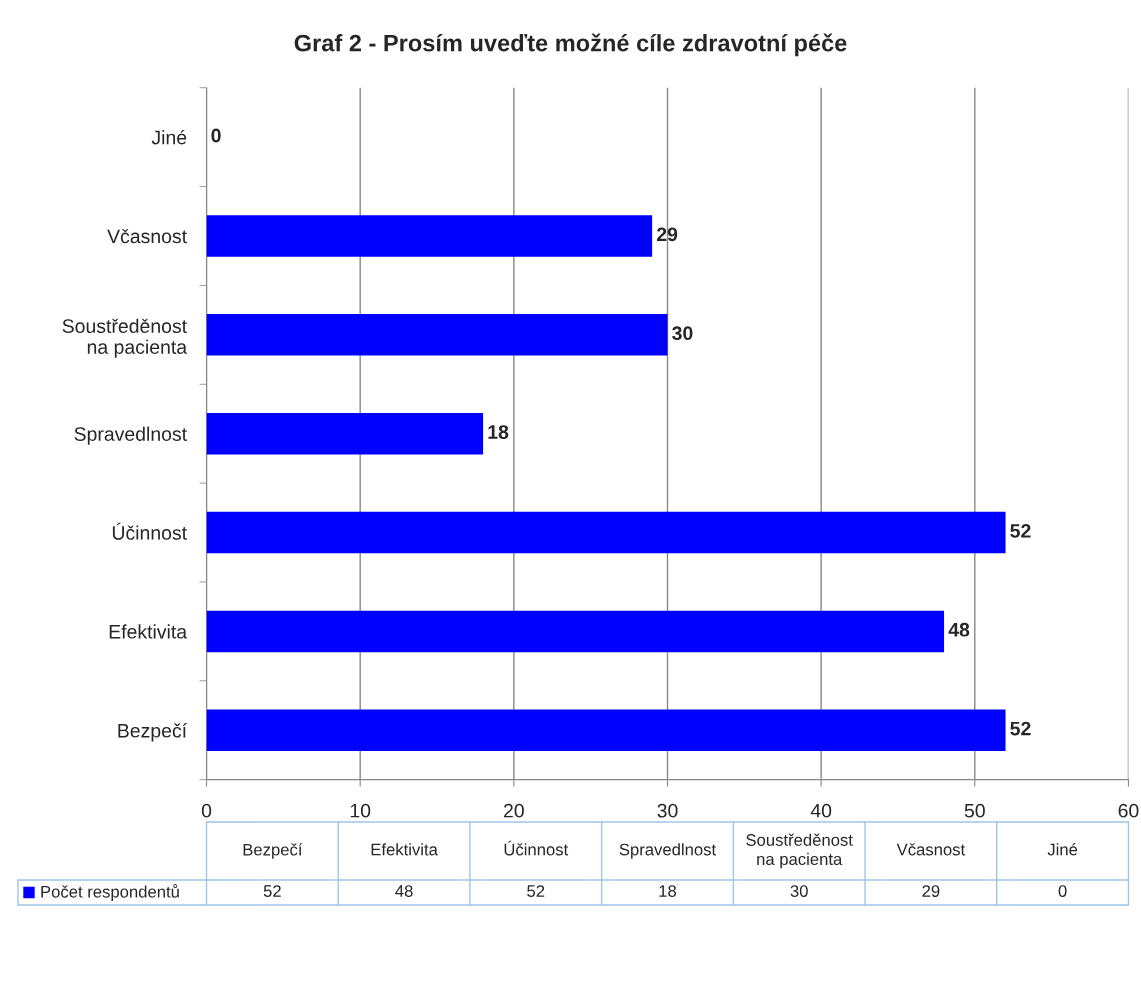 This screenshot has height=997, width=1141. Describe the element at coordinates (152, 732) in the screenshot. I see `y-tick-label: Bezpečí` at that location.